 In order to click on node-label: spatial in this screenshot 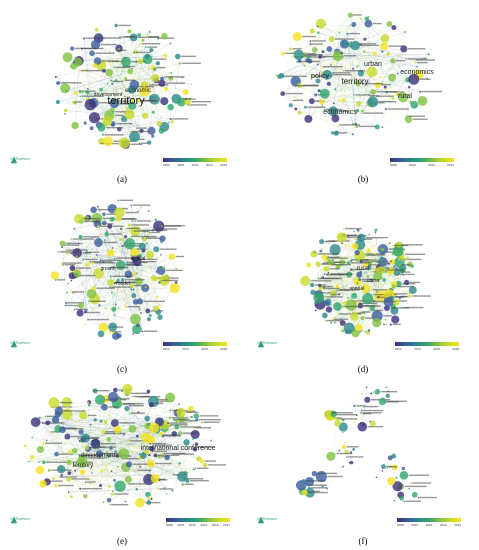, I will do `click(357, 289)`.